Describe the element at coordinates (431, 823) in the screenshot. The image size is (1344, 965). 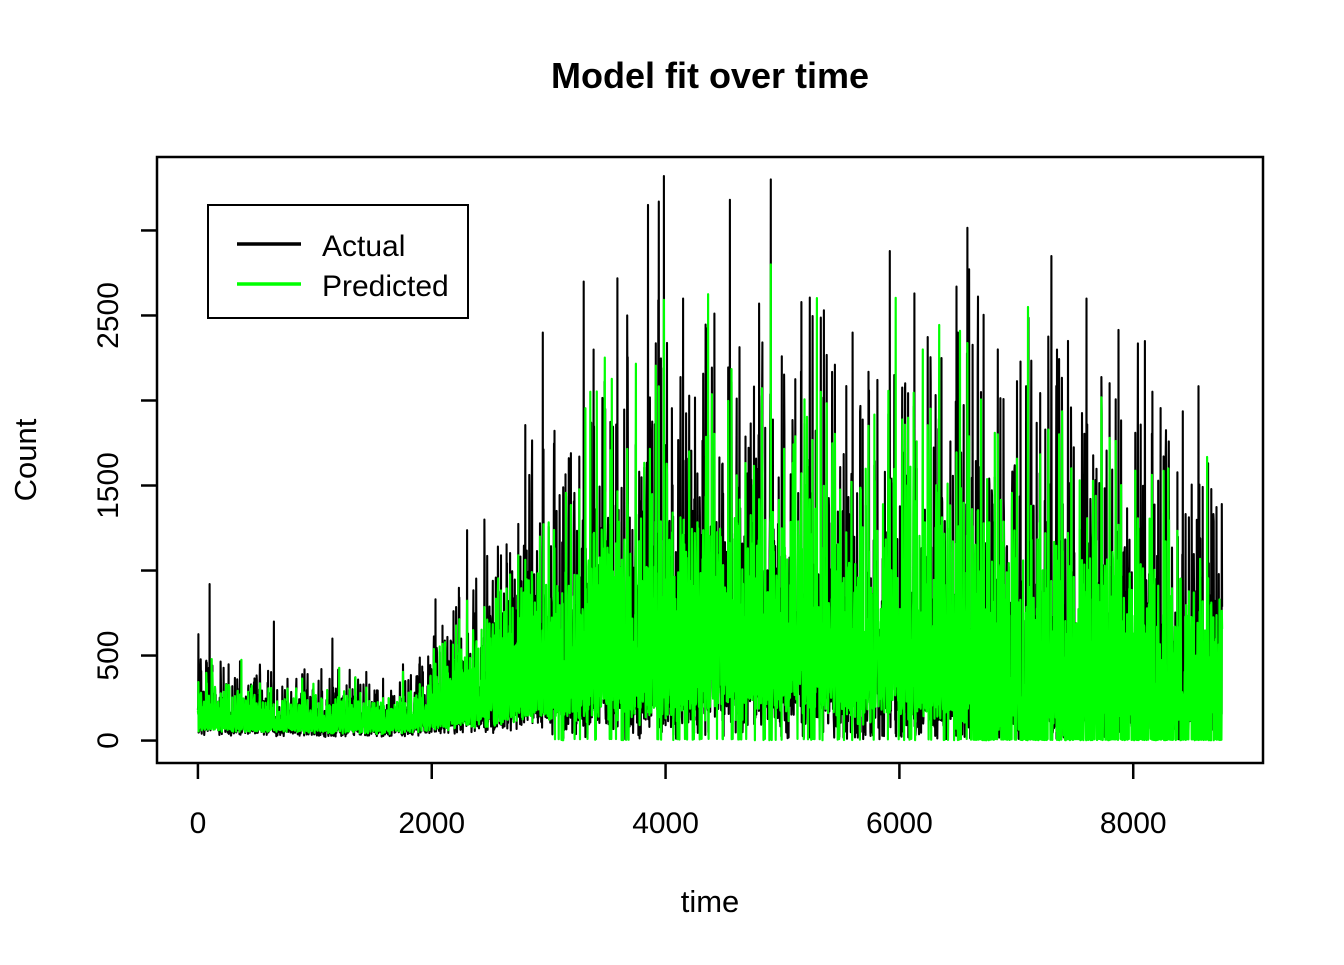
I see `x-tick-label: 2000` at that location.